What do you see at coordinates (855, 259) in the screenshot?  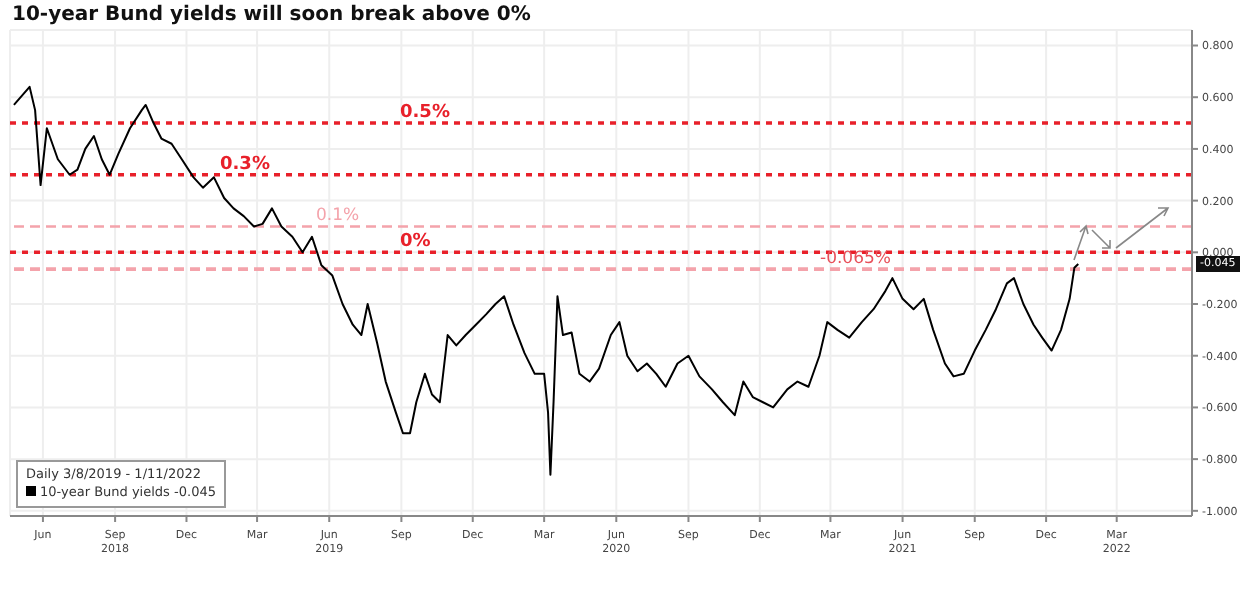 I see `ref-line-label: -0.065%` at bounding box center [855, 259].